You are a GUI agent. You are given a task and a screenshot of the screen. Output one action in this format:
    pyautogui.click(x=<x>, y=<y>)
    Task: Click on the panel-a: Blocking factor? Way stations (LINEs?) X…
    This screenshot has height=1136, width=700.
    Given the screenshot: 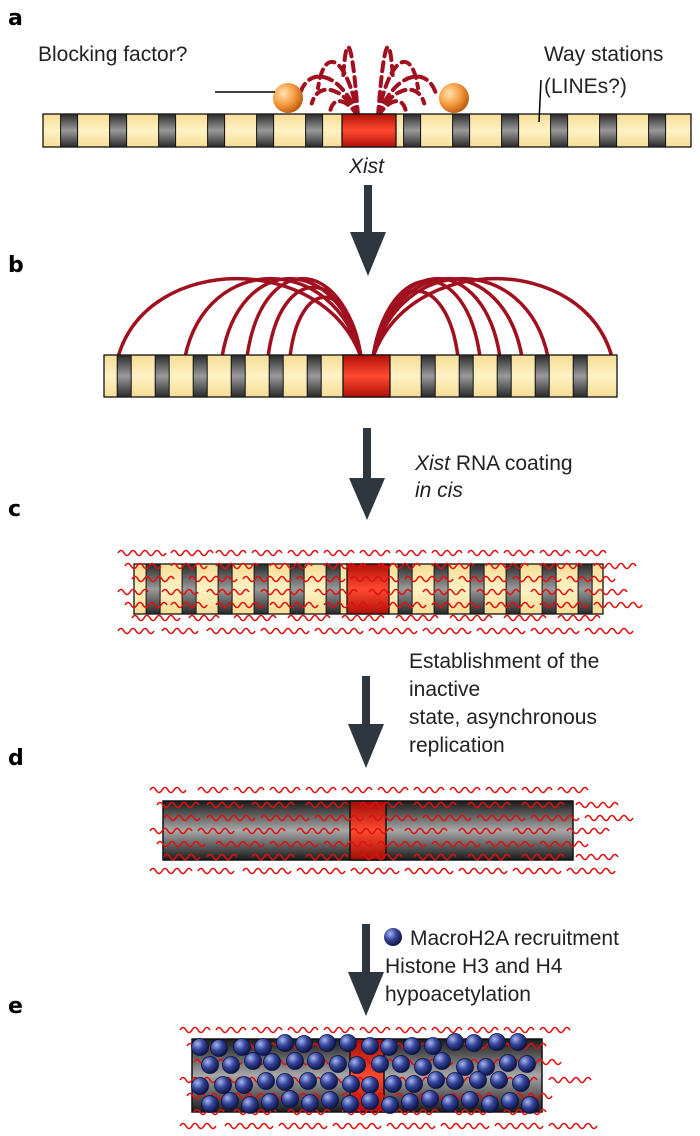 What is the action you would take?
    pyautogui.click(x=365, y=110)
    